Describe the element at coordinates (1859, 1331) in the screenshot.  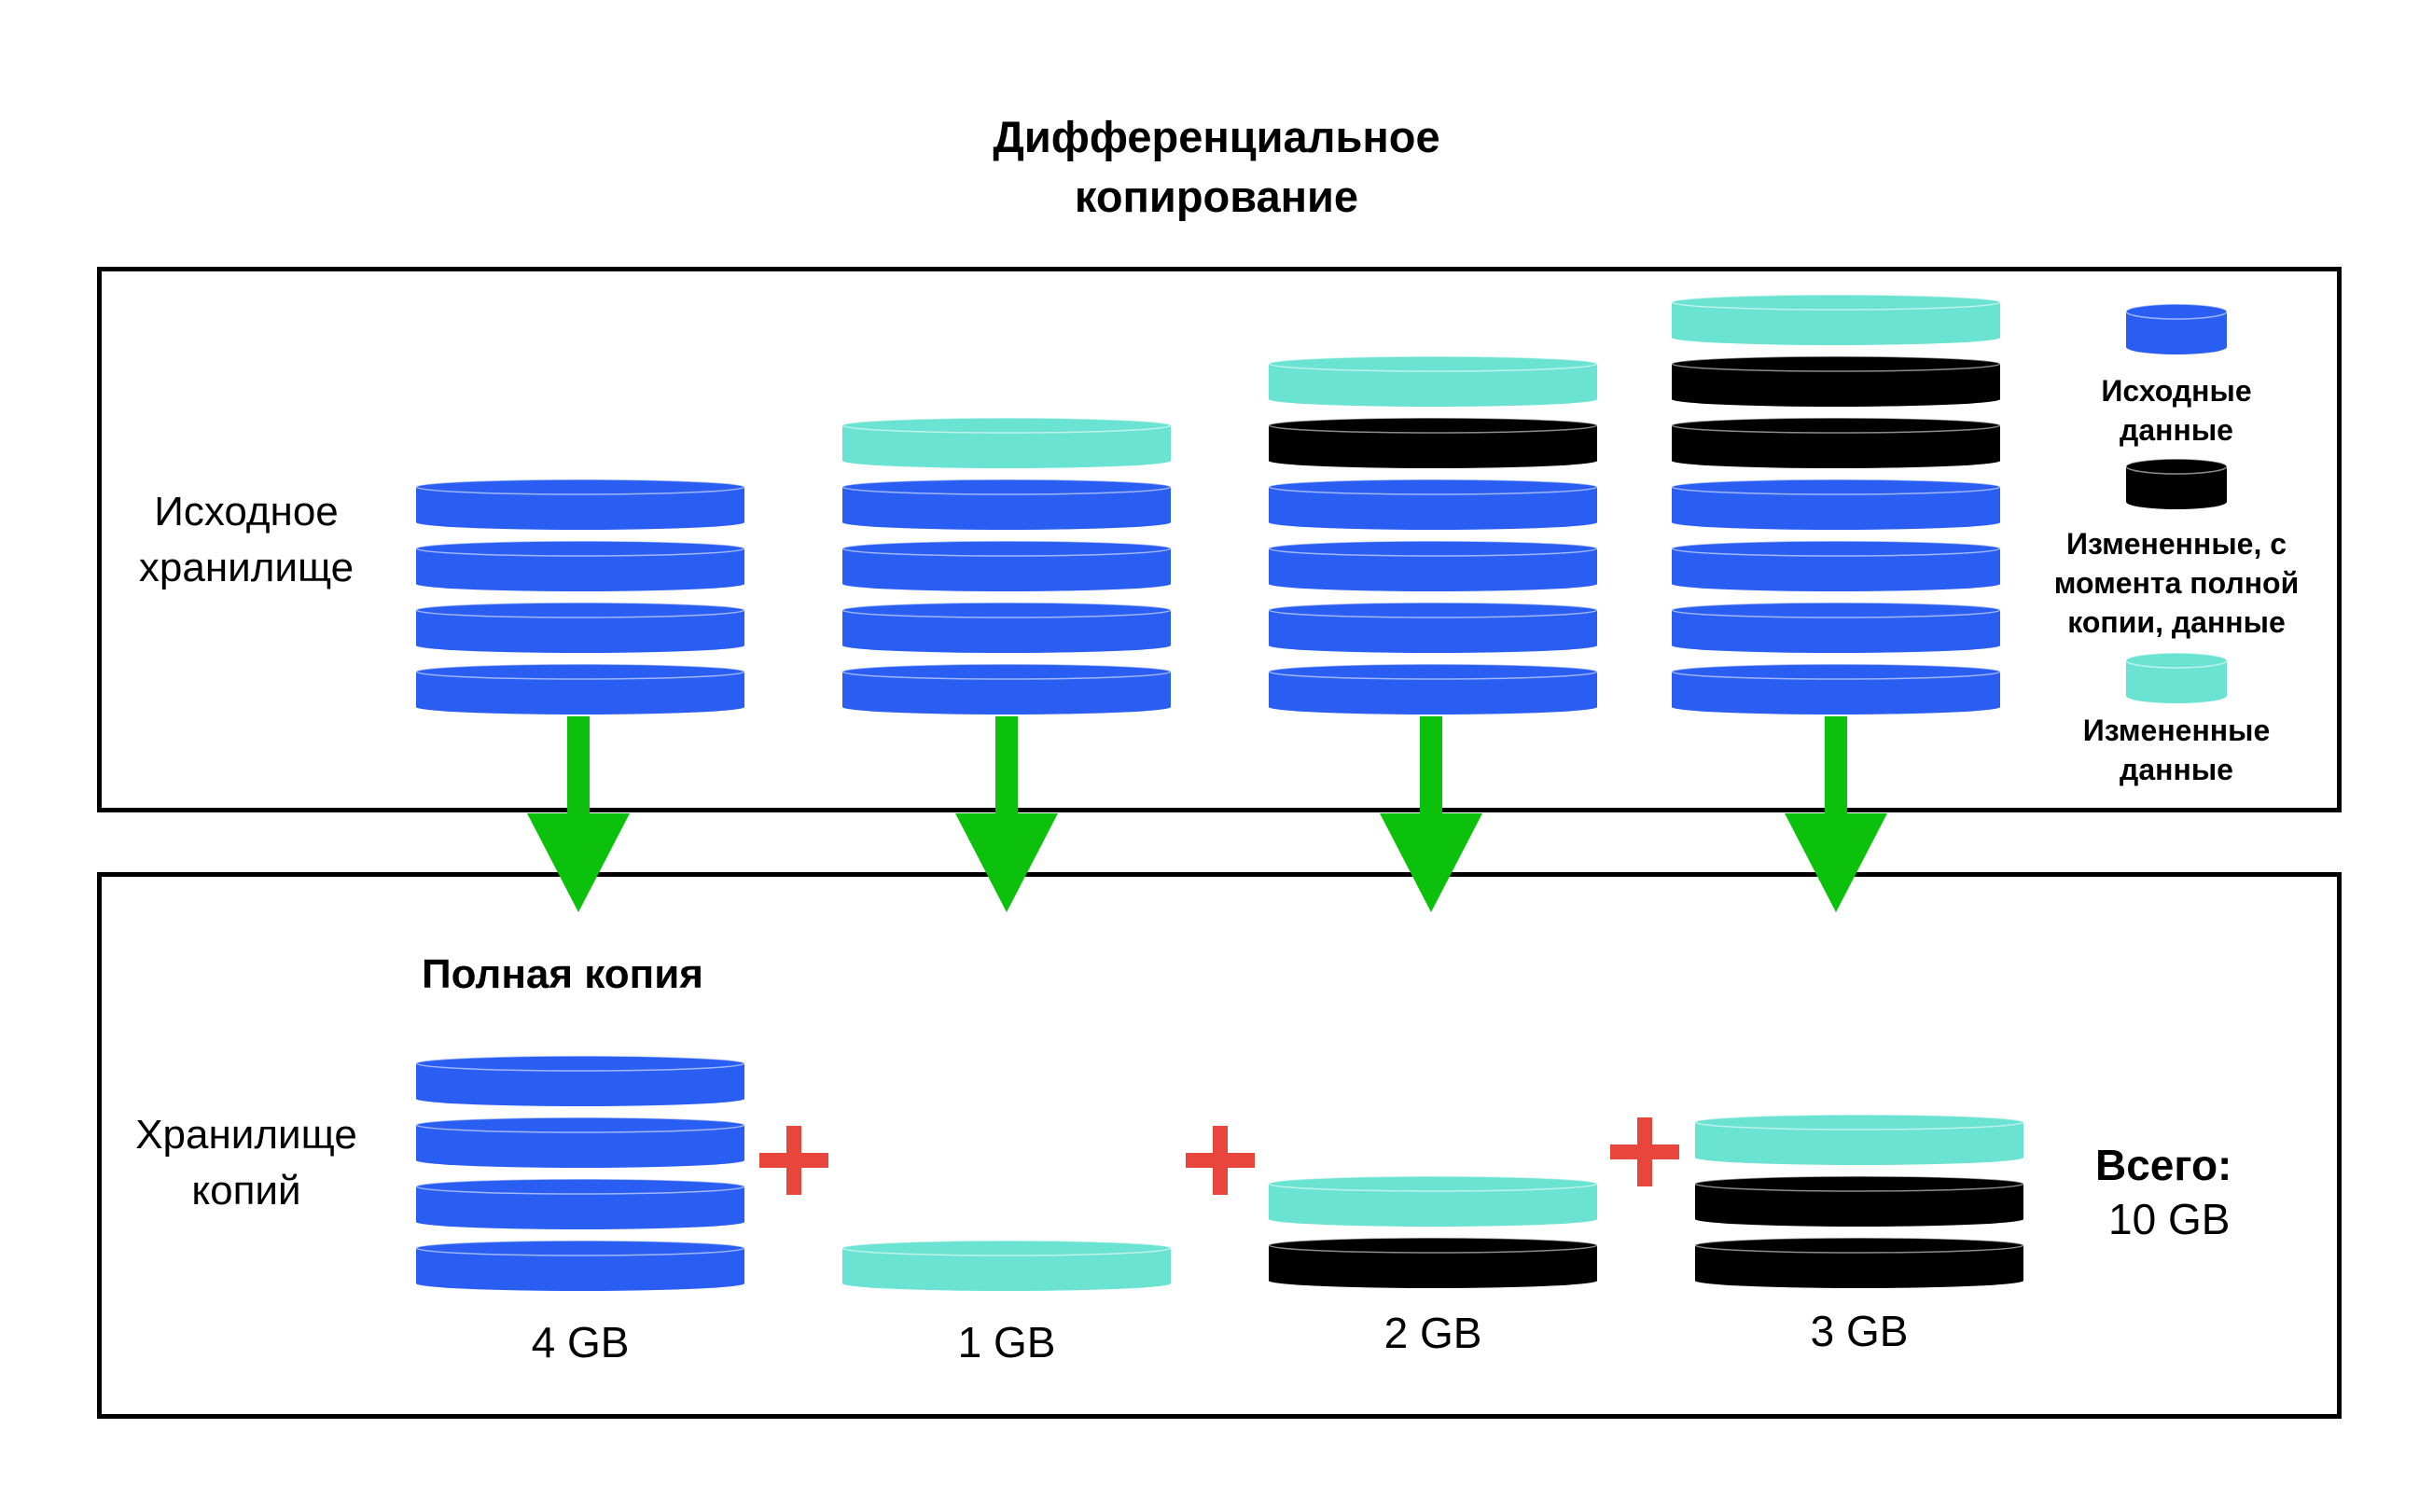
I see `size-label-4: 3 GB` at that location.